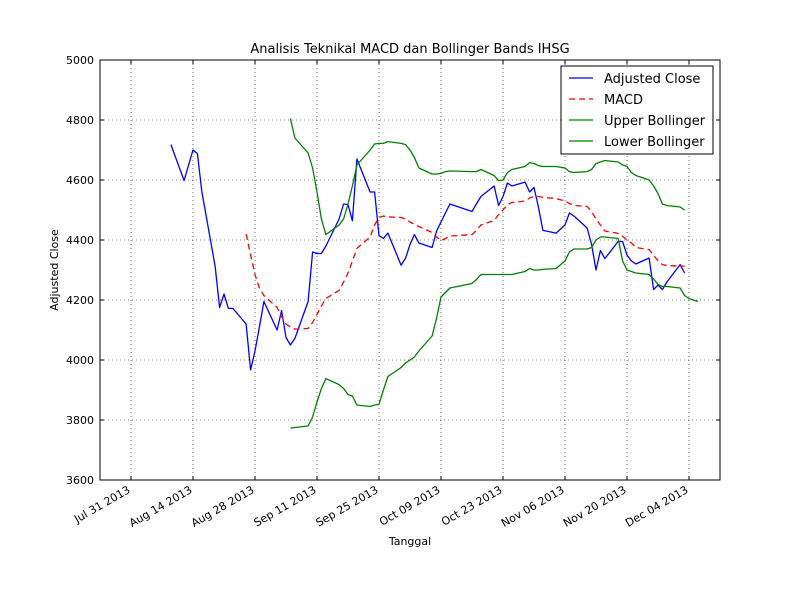 The image size is (800, 600). What do you see at coordinates (80, 180) in the screenshot?
I see `y-tick-label: 4600` at bounding box center [80, 180].